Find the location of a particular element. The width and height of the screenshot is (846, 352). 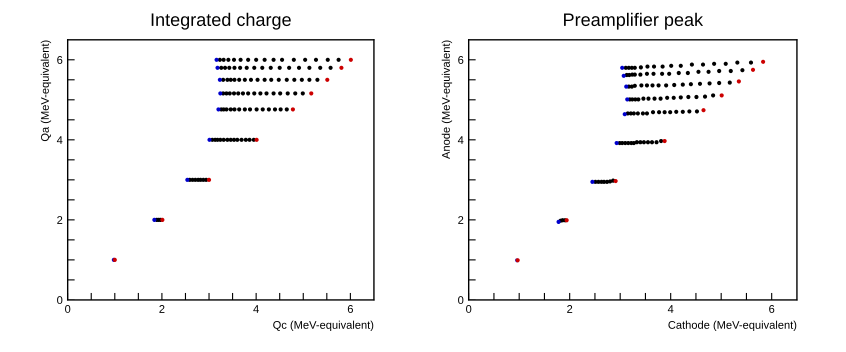

y-axis-title: Anode (MeV-equivalent) is located at coordinates (447, 99).